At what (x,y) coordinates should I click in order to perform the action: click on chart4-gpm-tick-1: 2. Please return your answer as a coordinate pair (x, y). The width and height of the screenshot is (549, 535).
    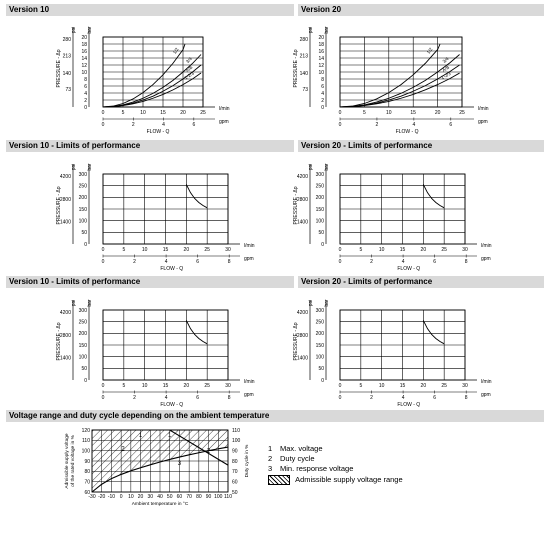
    Looking at the image, I should click on (371, 262).